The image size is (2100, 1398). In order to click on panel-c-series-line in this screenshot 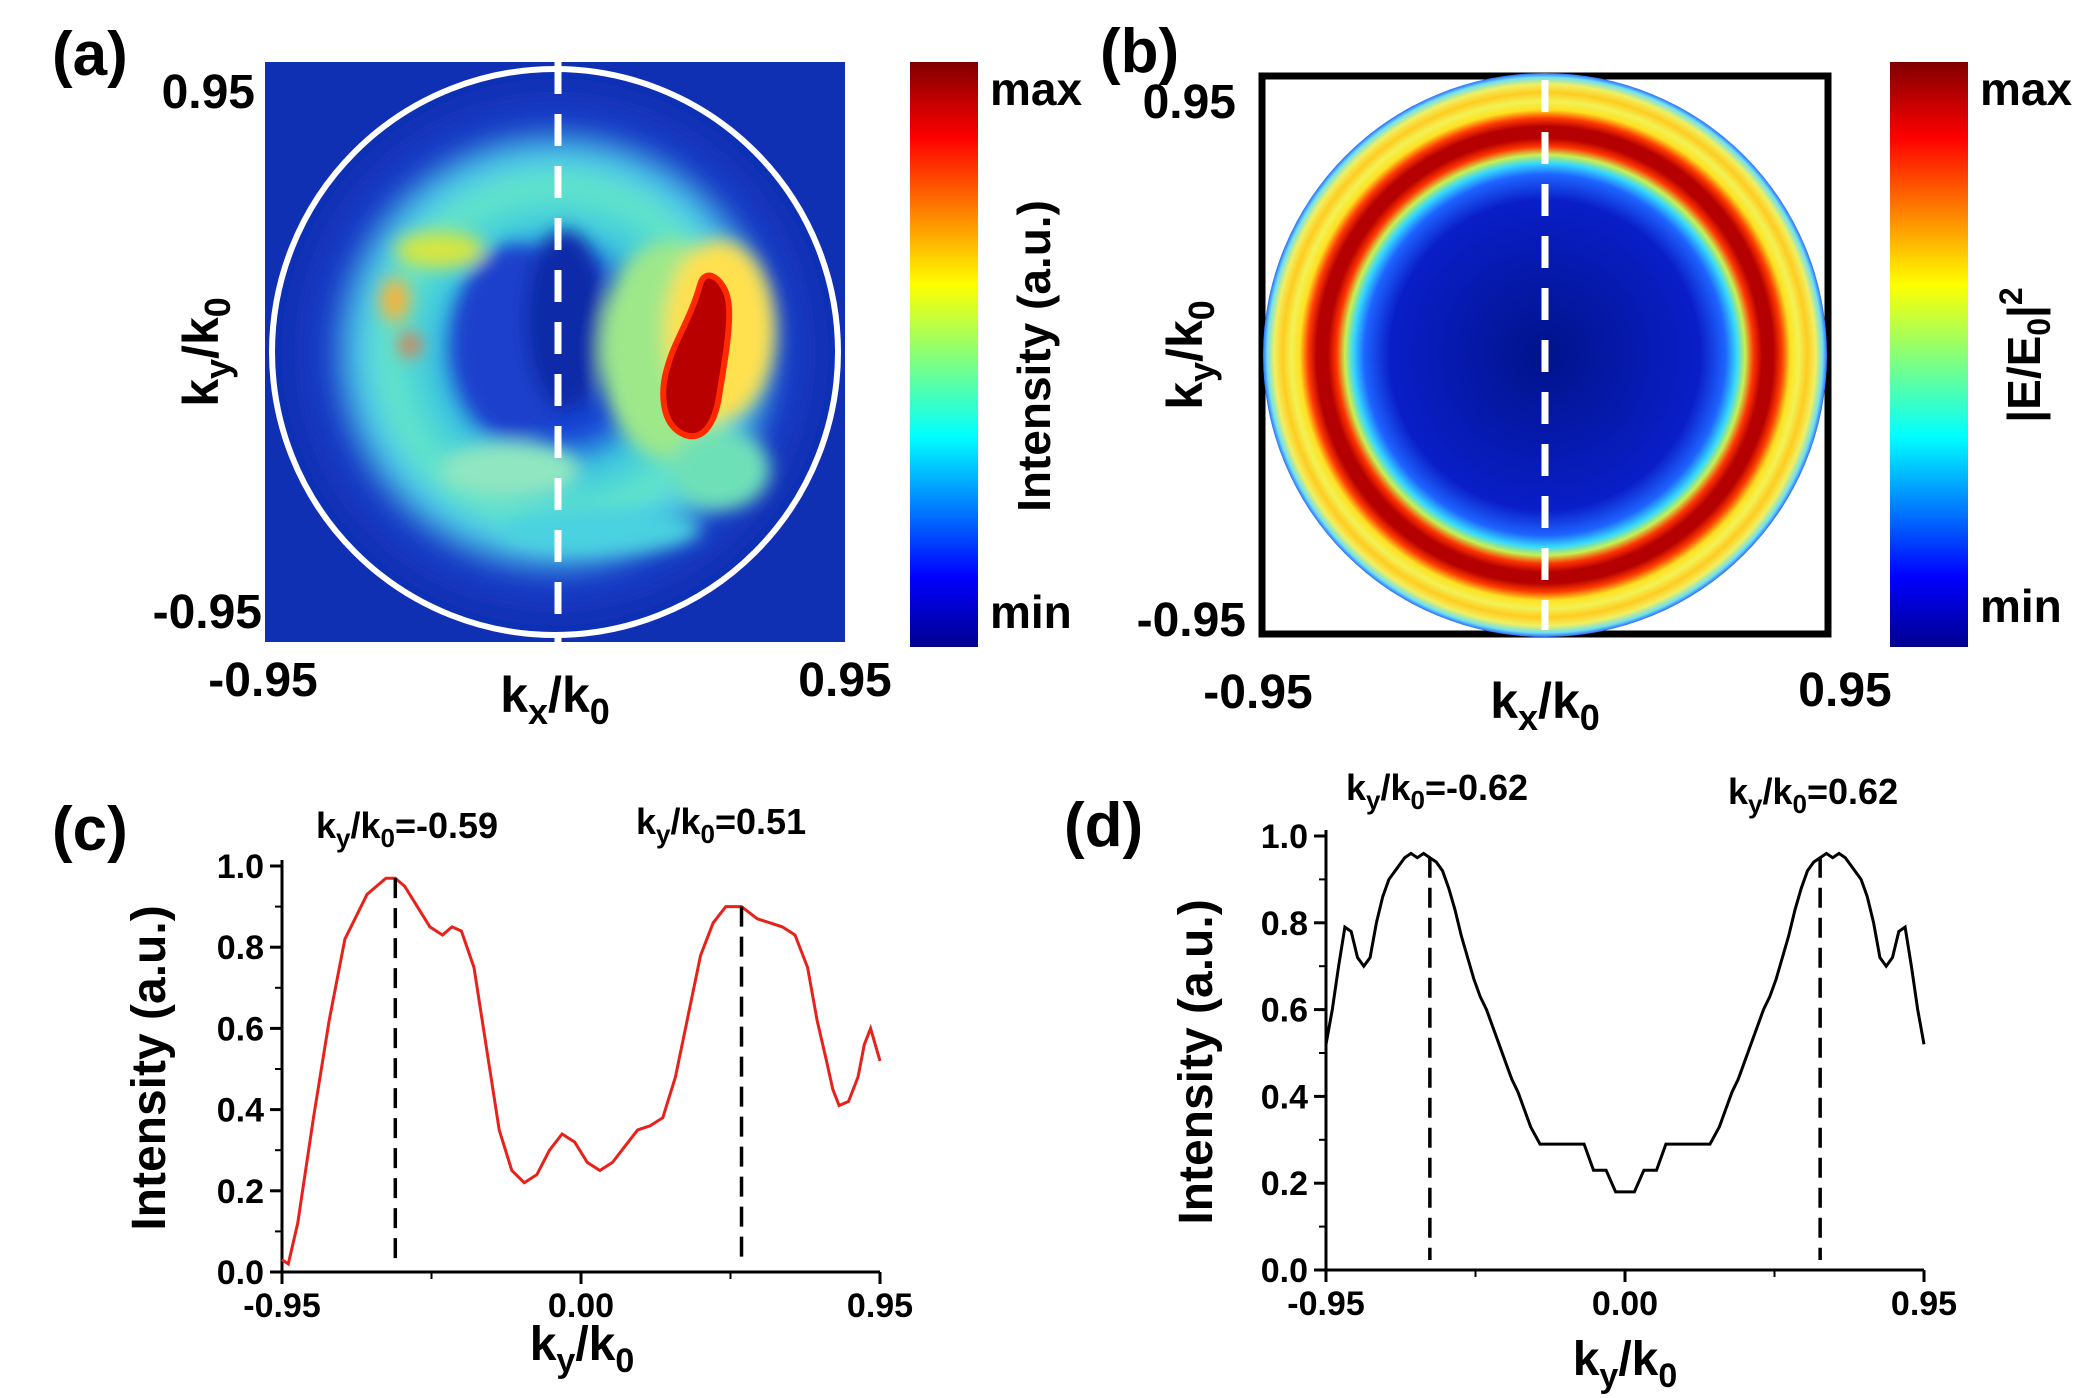, I will do `click(581, 1071)`.